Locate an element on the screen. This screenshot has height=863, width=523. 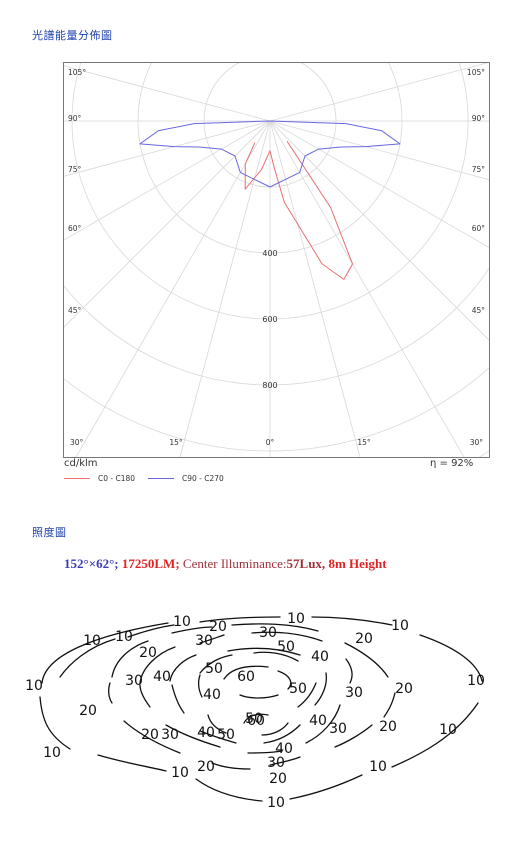
legend-swatch-red is located at coordinates (77, 478).